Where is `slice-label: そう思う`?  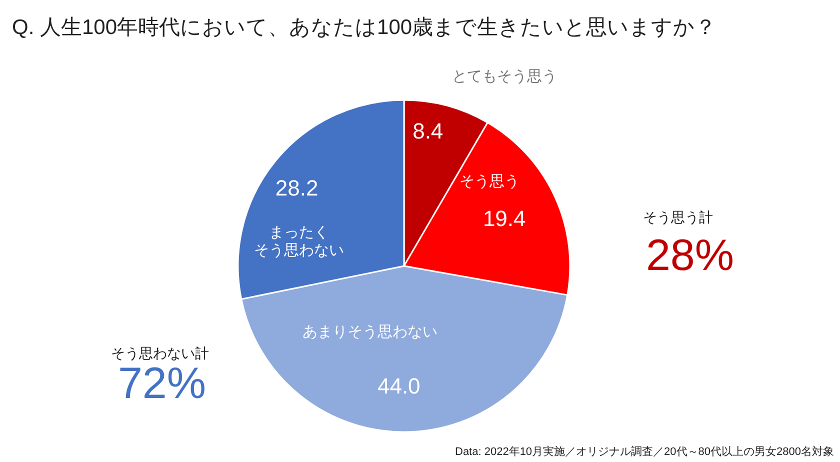
slice-label: そう思う is located at coordinates (490, 181).